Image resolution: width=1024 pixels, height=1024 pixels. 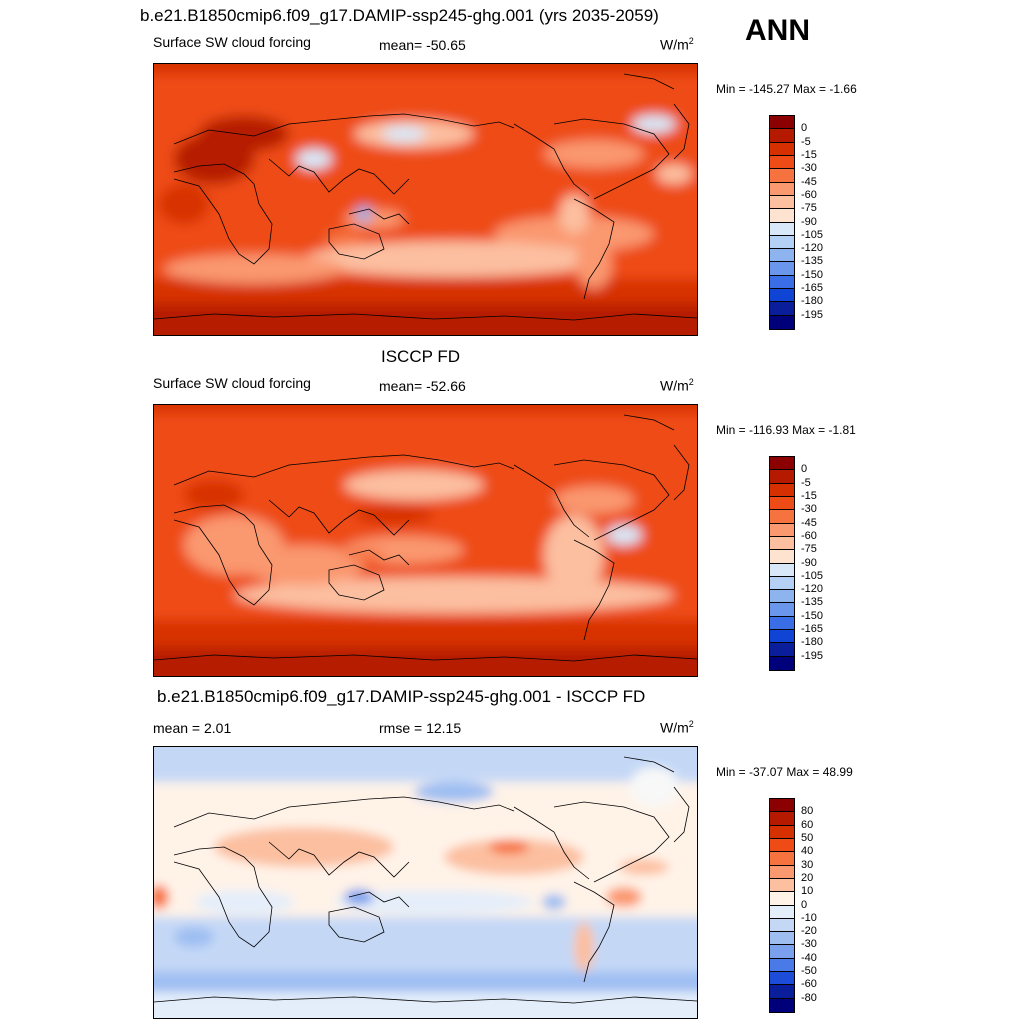 What do you see at coordinates (784, 772) in the screenshot?
I see `panel3-minmax: Min = -37.07 Max = 48.99` at bounding box center [784, 772].